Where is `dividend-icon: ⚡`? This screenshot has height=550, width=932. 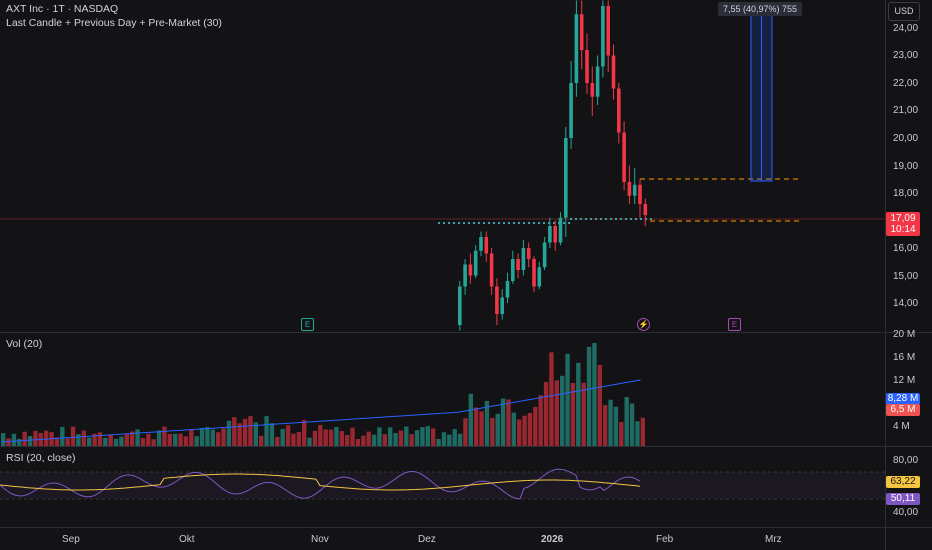 dividend-icon: ⚡ is located at coordinates (643, 324).